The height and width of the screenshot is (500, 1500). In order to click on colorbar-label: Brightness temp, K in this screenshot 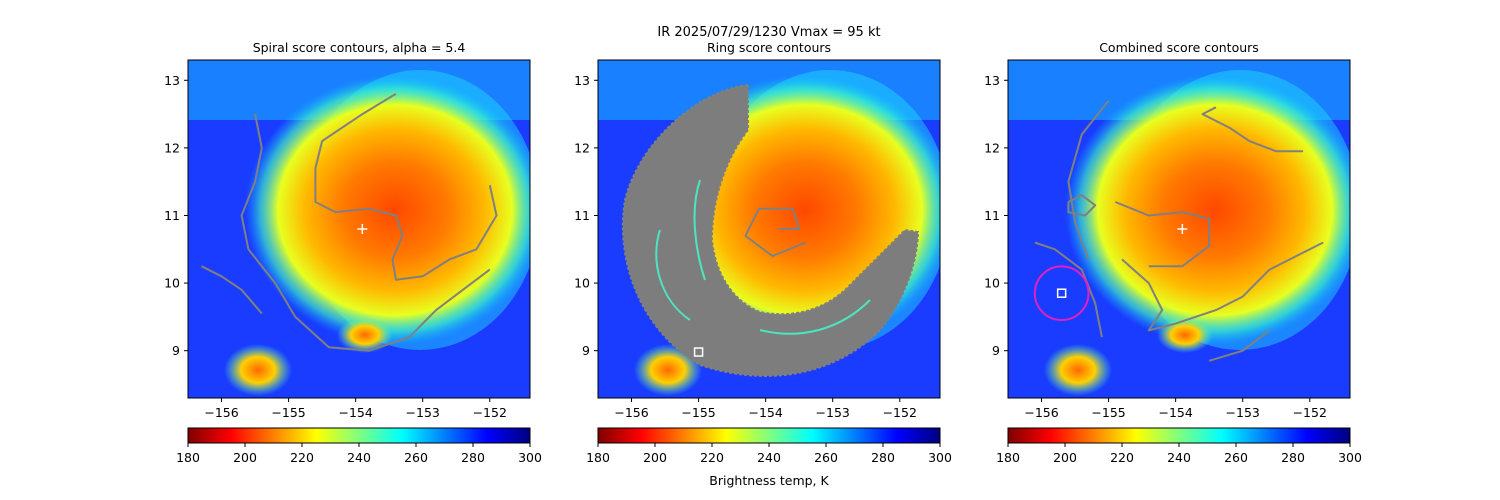, I will do `click(769, 480)`.